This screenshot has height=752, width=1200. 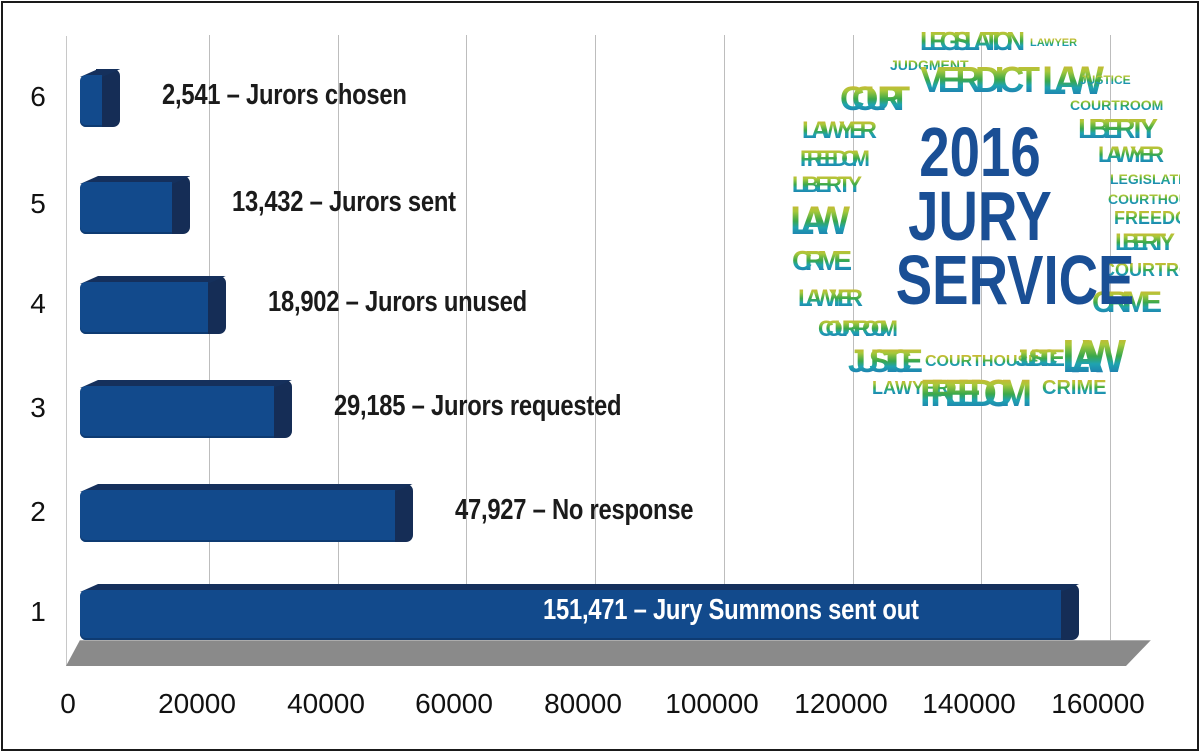 What do you see at coordinates (574, 510) in the screenshot?
I see `bar-label-2: 47,927 – No response` at bounding box center [574, 510].